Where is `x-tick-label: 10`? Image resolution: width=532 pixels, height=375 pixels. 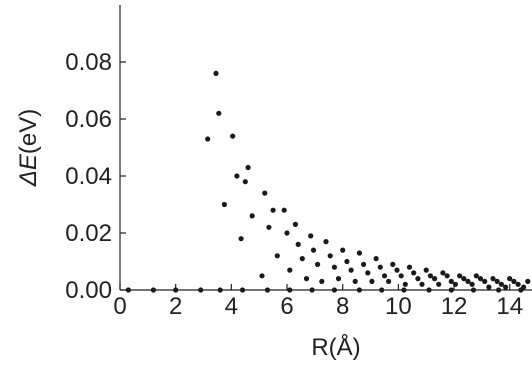 x-tick-label: 10 is located at coordinates (398, 306).